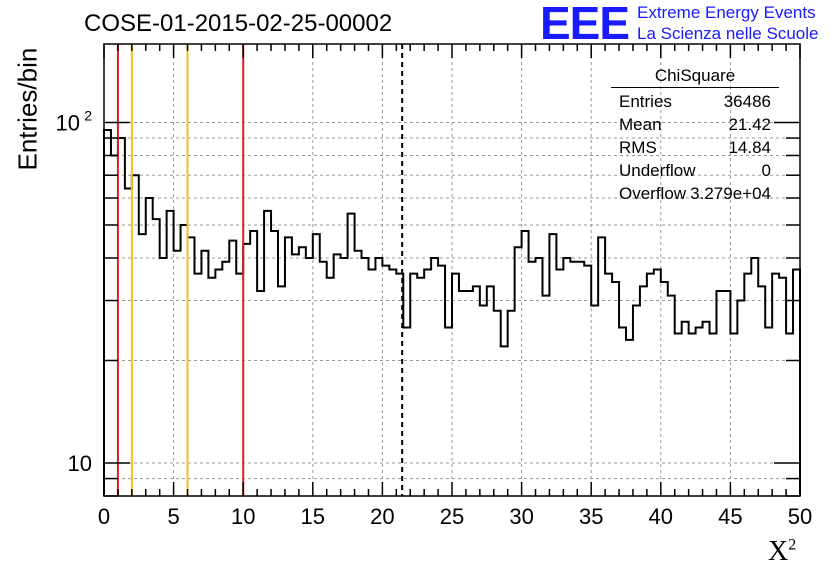 This screenshot has width=836, height=572. Describe the element at coordinates (800, 516) in the screenshot. I see `x-tick-label: 50` at that location.